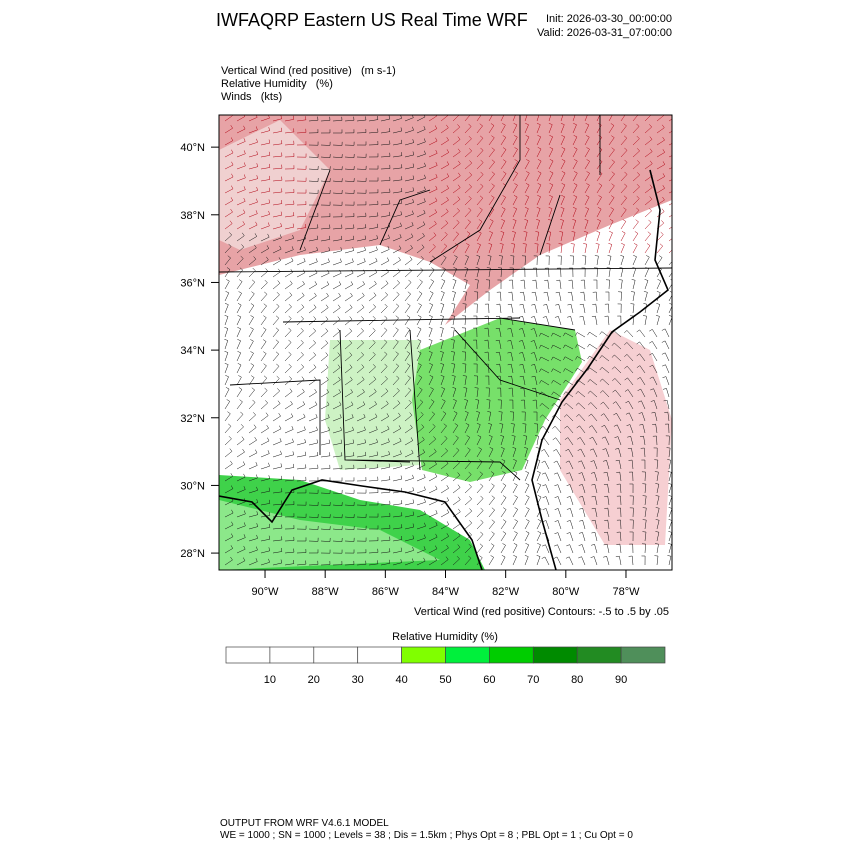 The width and height of the screenshot is (850, 855). Describe the element at coordinates (192, 148) in the screenshot. I see `y-tick-label: 40°N` at that location.